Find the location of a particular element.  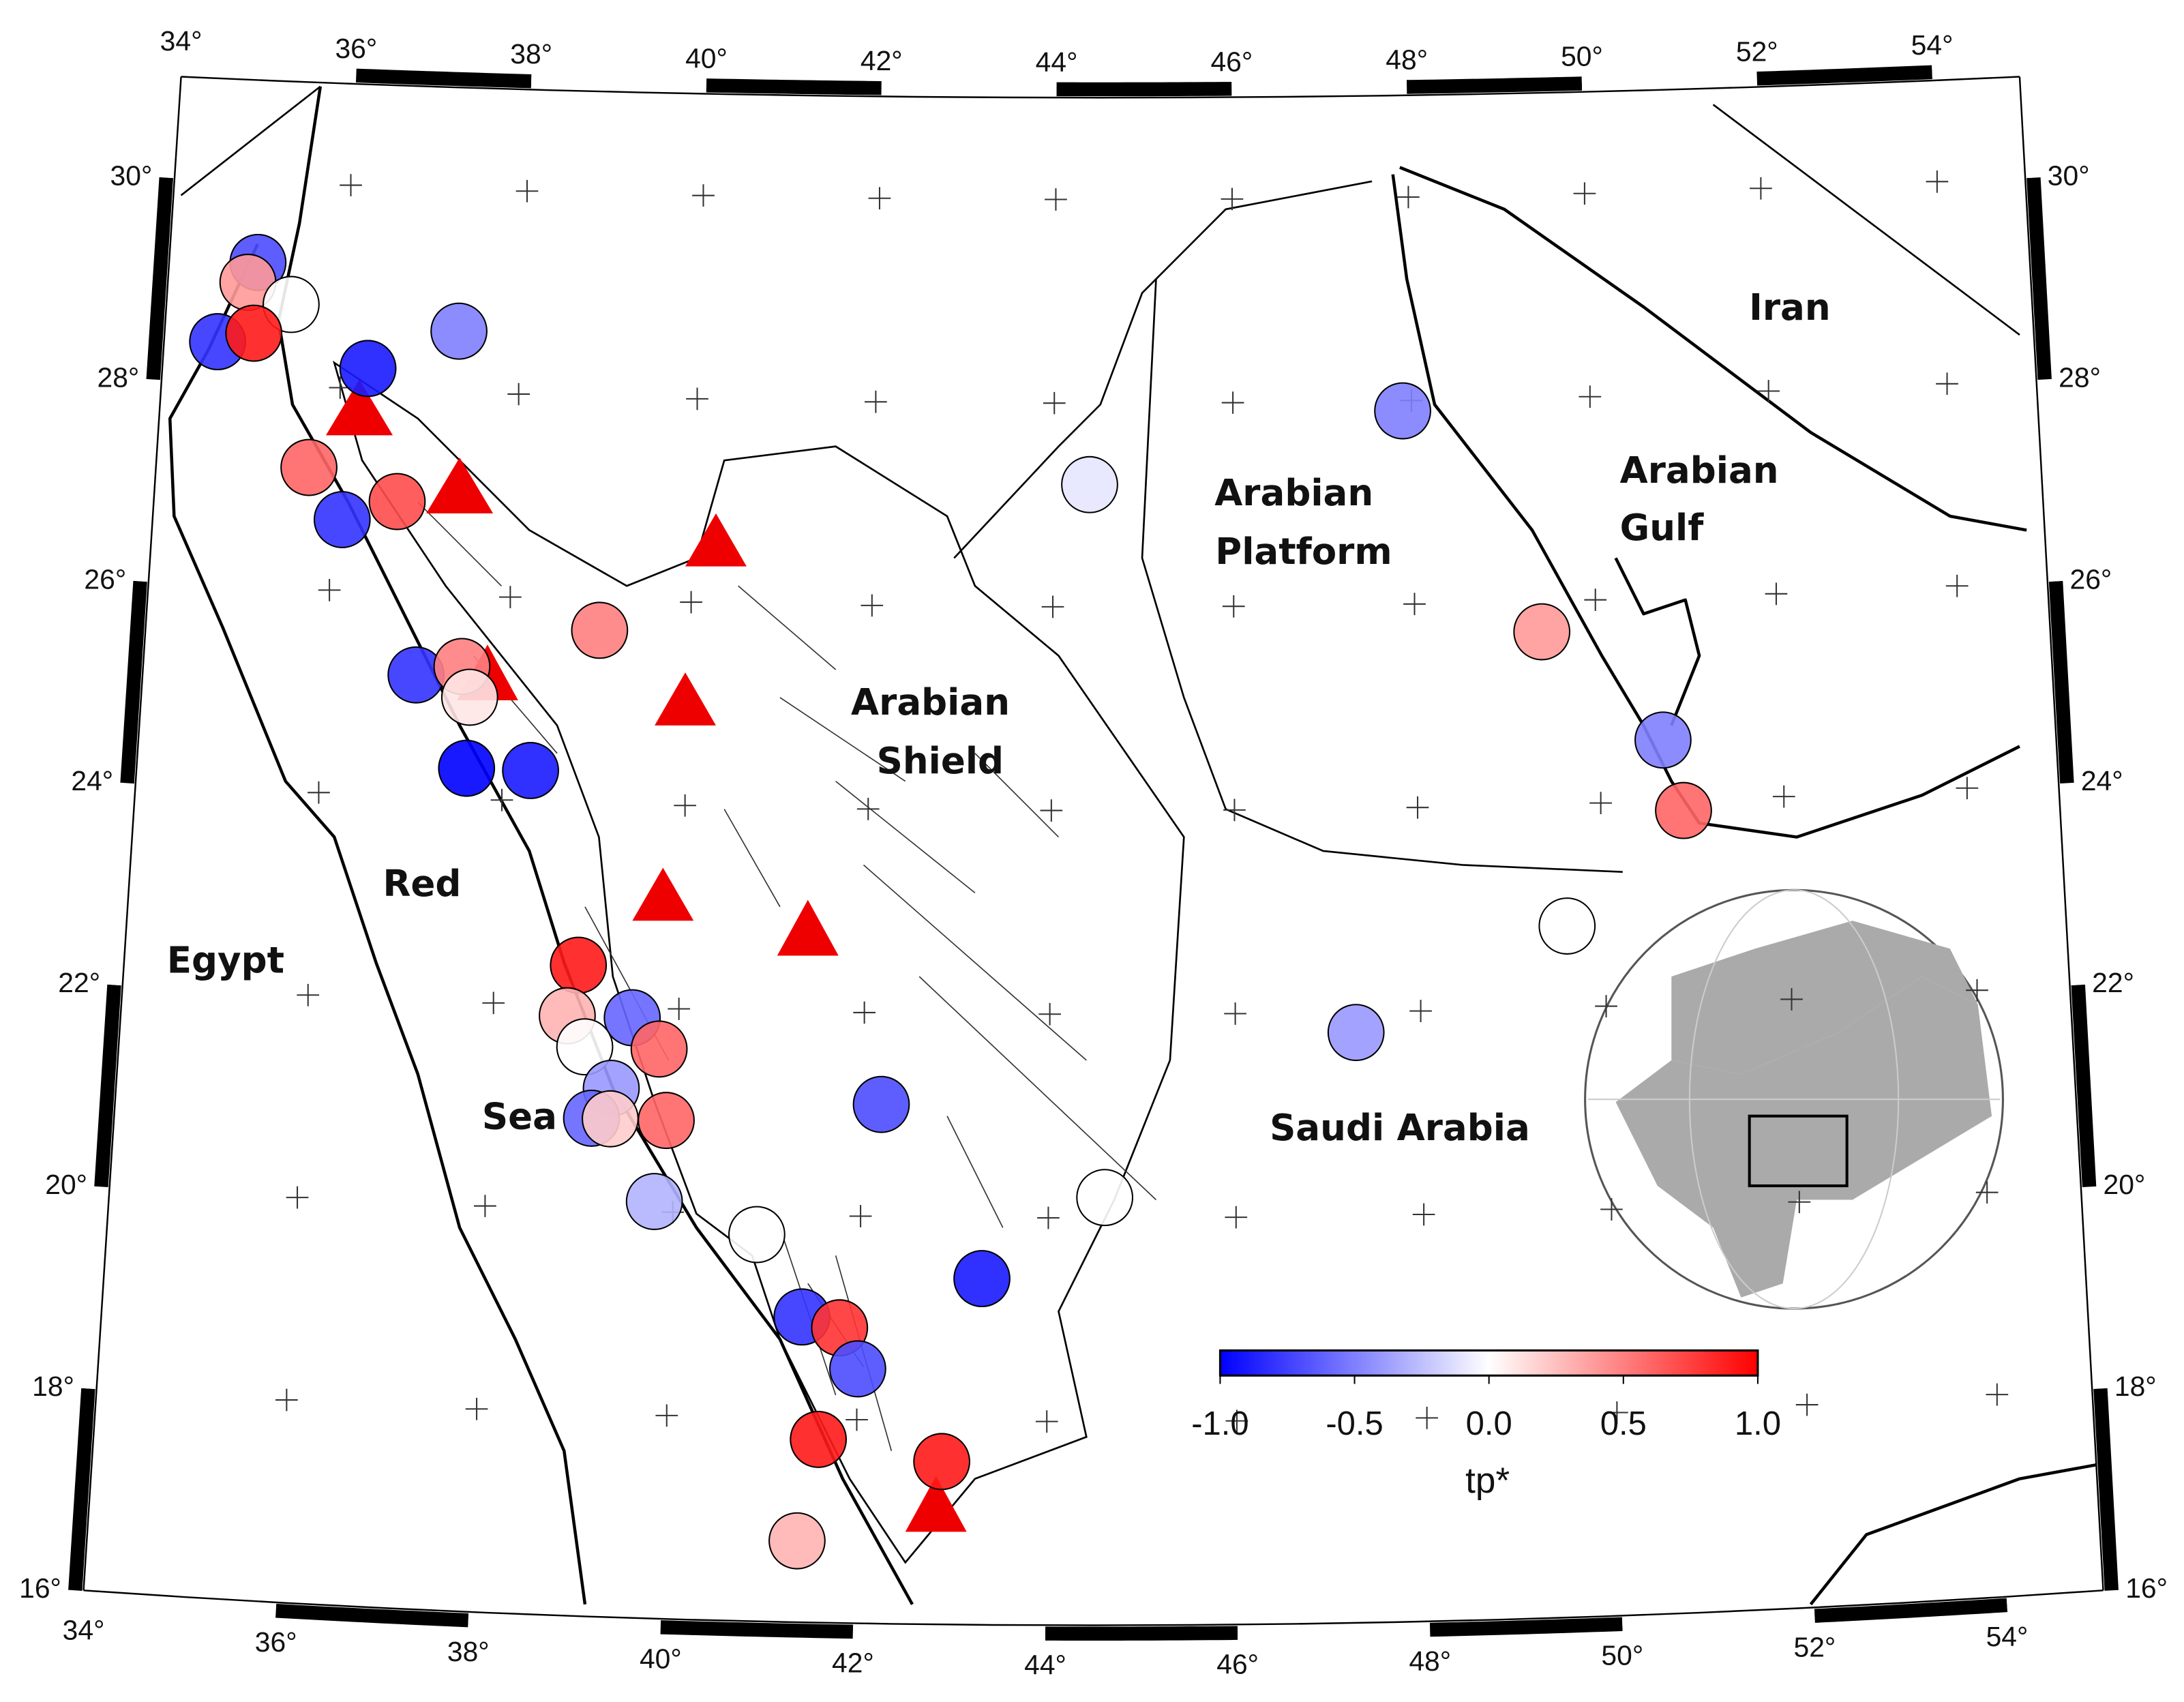

lat-tick-label: 16° is located at coordinates (2146, 1588).